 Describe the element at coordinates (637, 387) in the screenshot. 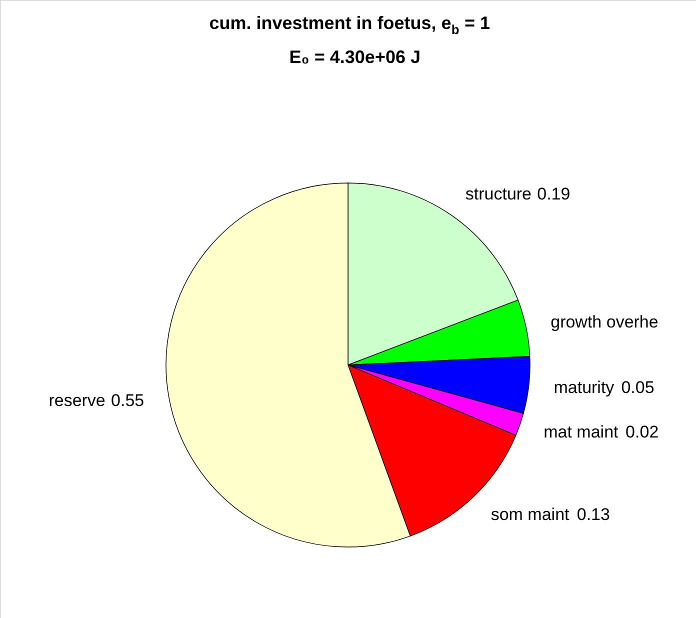

I see `data-label: 0.05` at that location.